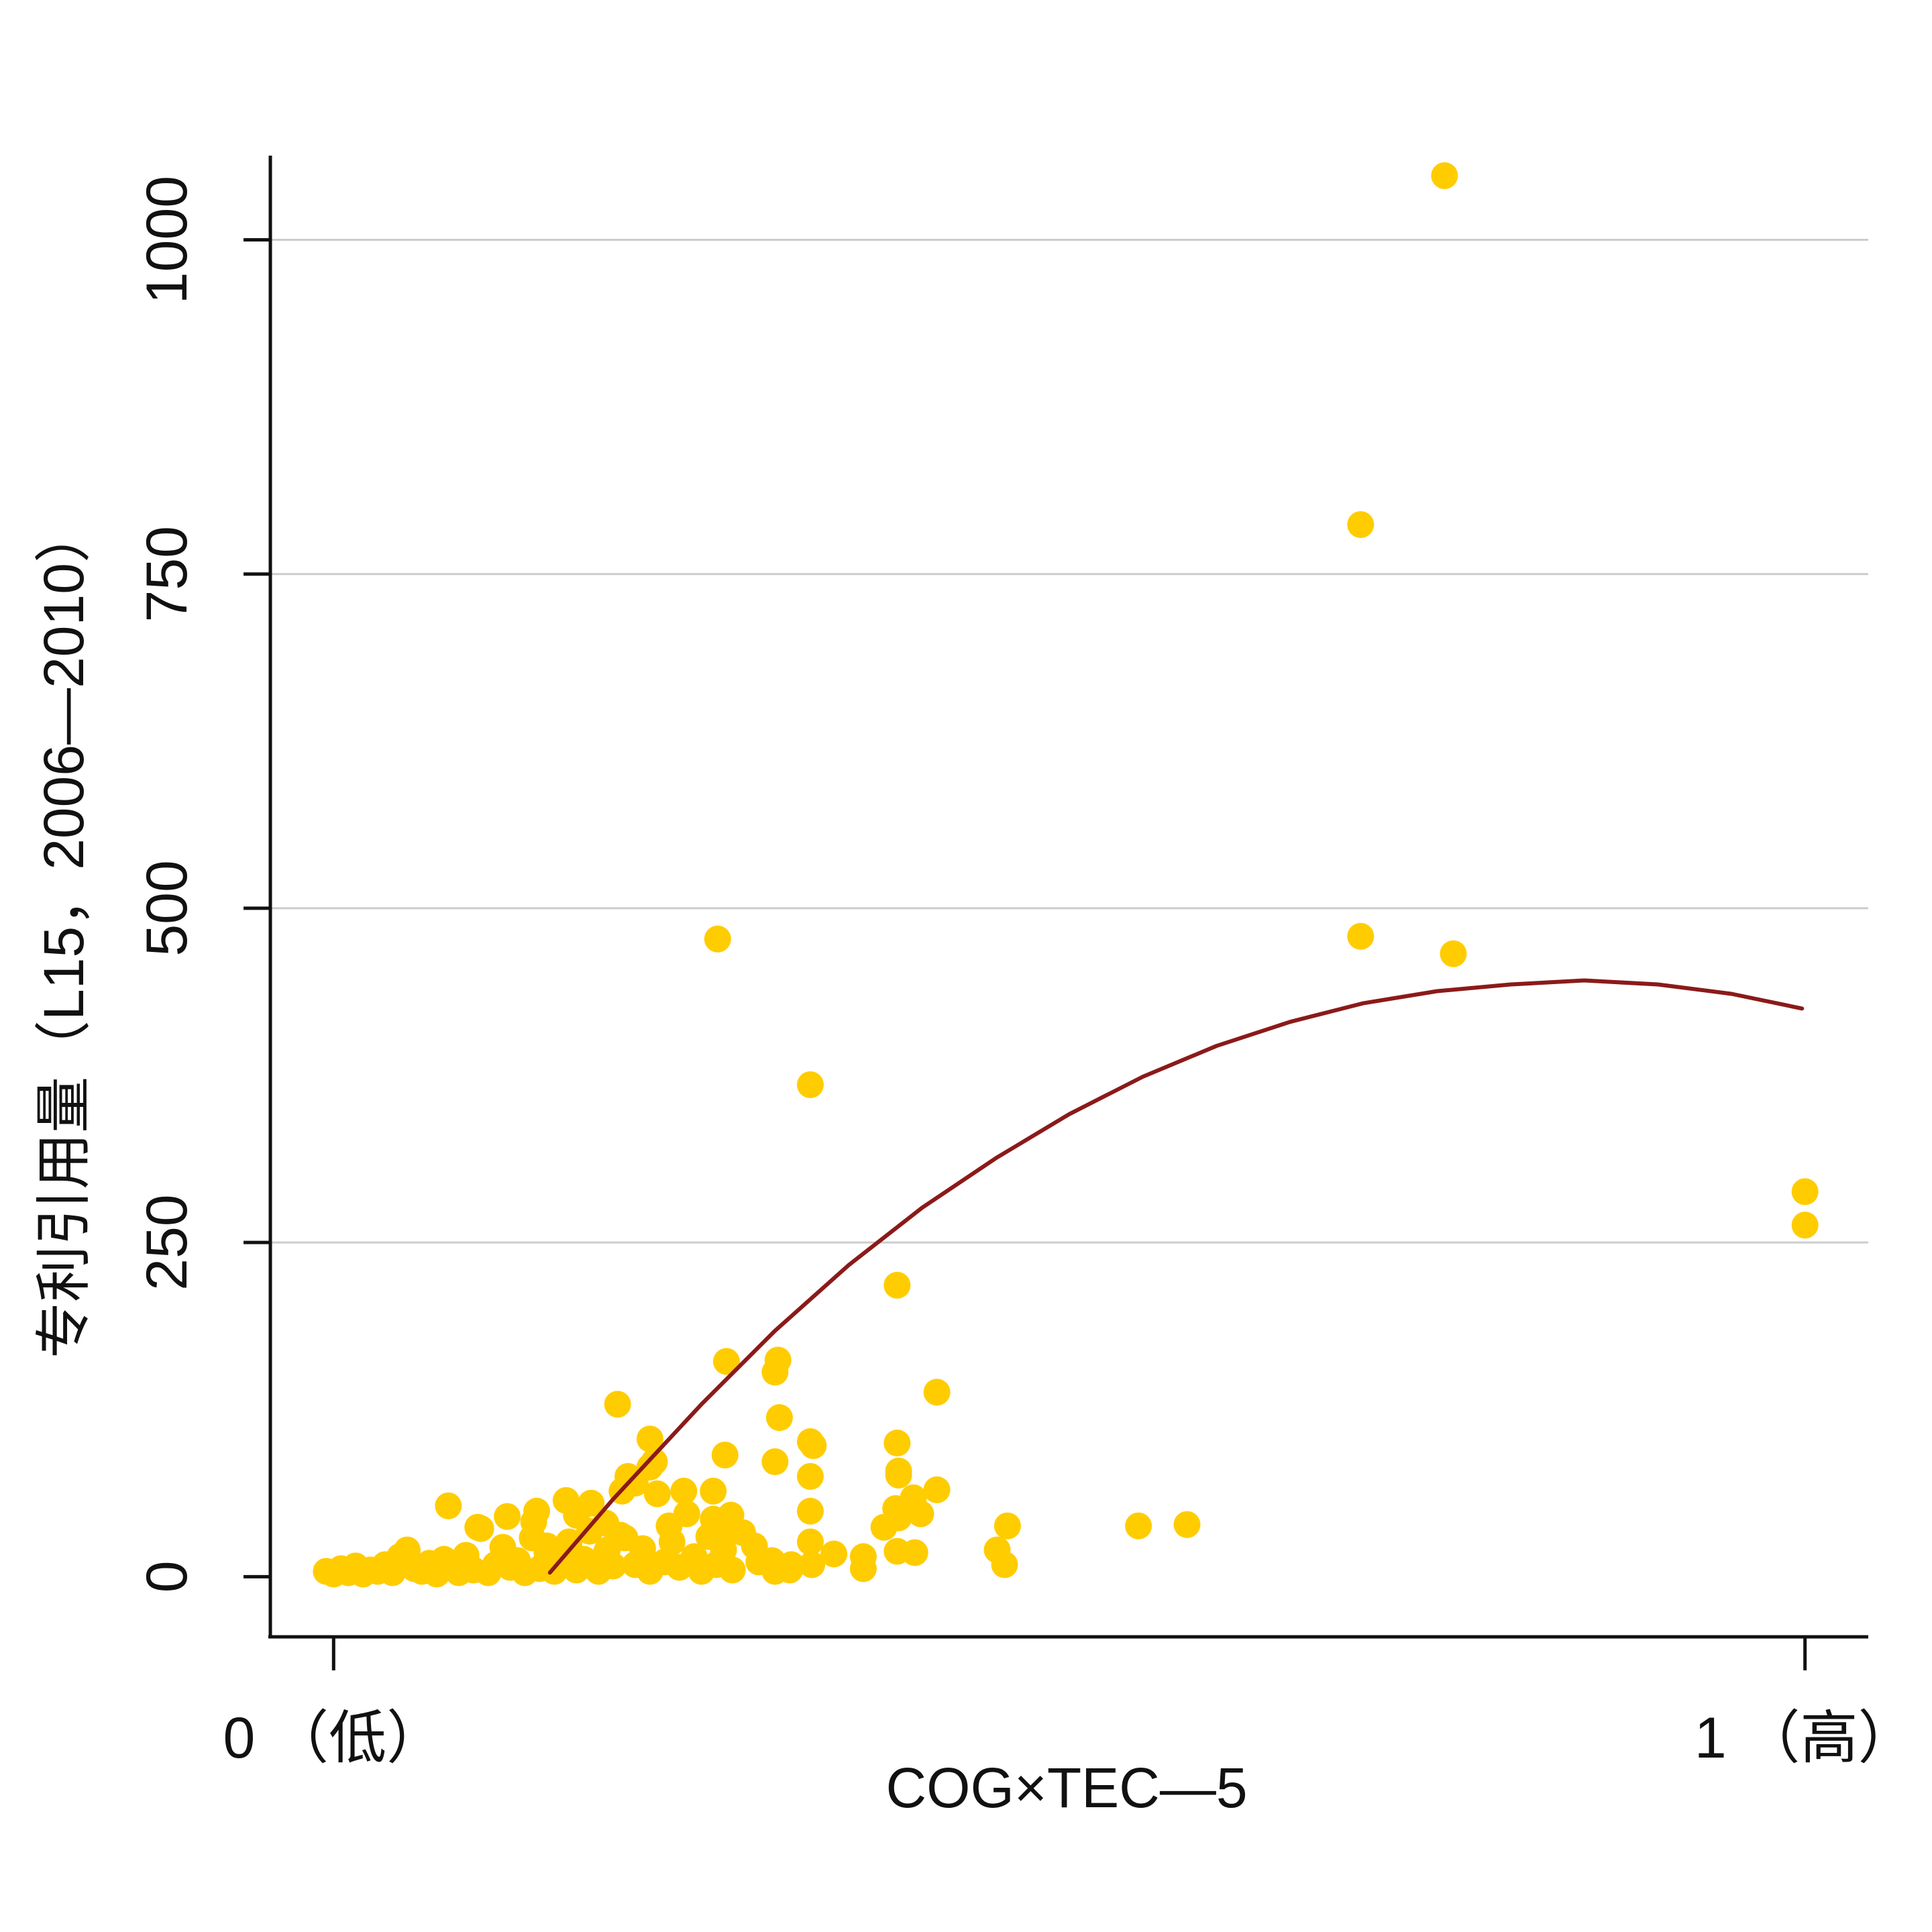  Describe the element at coordinates (167, 240) in the screenshot. I see `y-tick-label: 1000` at that location.